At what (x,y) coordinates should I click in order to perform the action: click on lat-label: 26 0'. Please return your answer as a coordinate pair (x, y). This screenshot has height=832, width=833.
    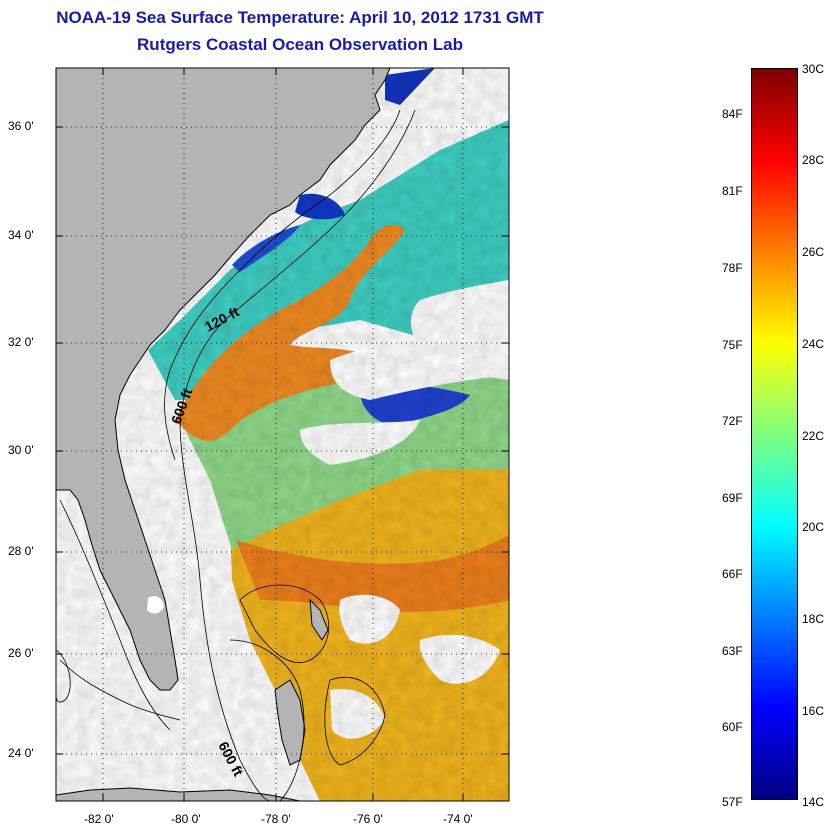
    Looking at the image, I should click on (21, 653).